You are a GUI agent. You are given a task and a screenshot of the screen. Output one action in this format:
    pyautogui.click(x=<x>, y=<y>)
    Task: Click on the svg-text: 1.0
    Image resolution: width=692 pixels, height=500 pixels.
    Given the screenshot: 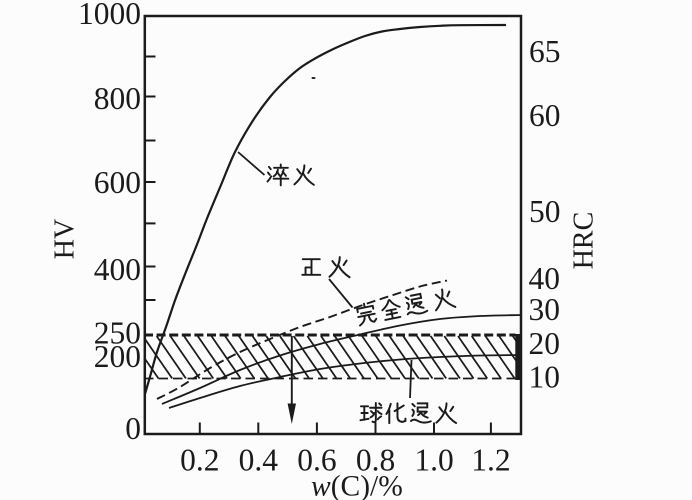 What is the action you would take?
    pyautogui.click(x=433, y=460)
    